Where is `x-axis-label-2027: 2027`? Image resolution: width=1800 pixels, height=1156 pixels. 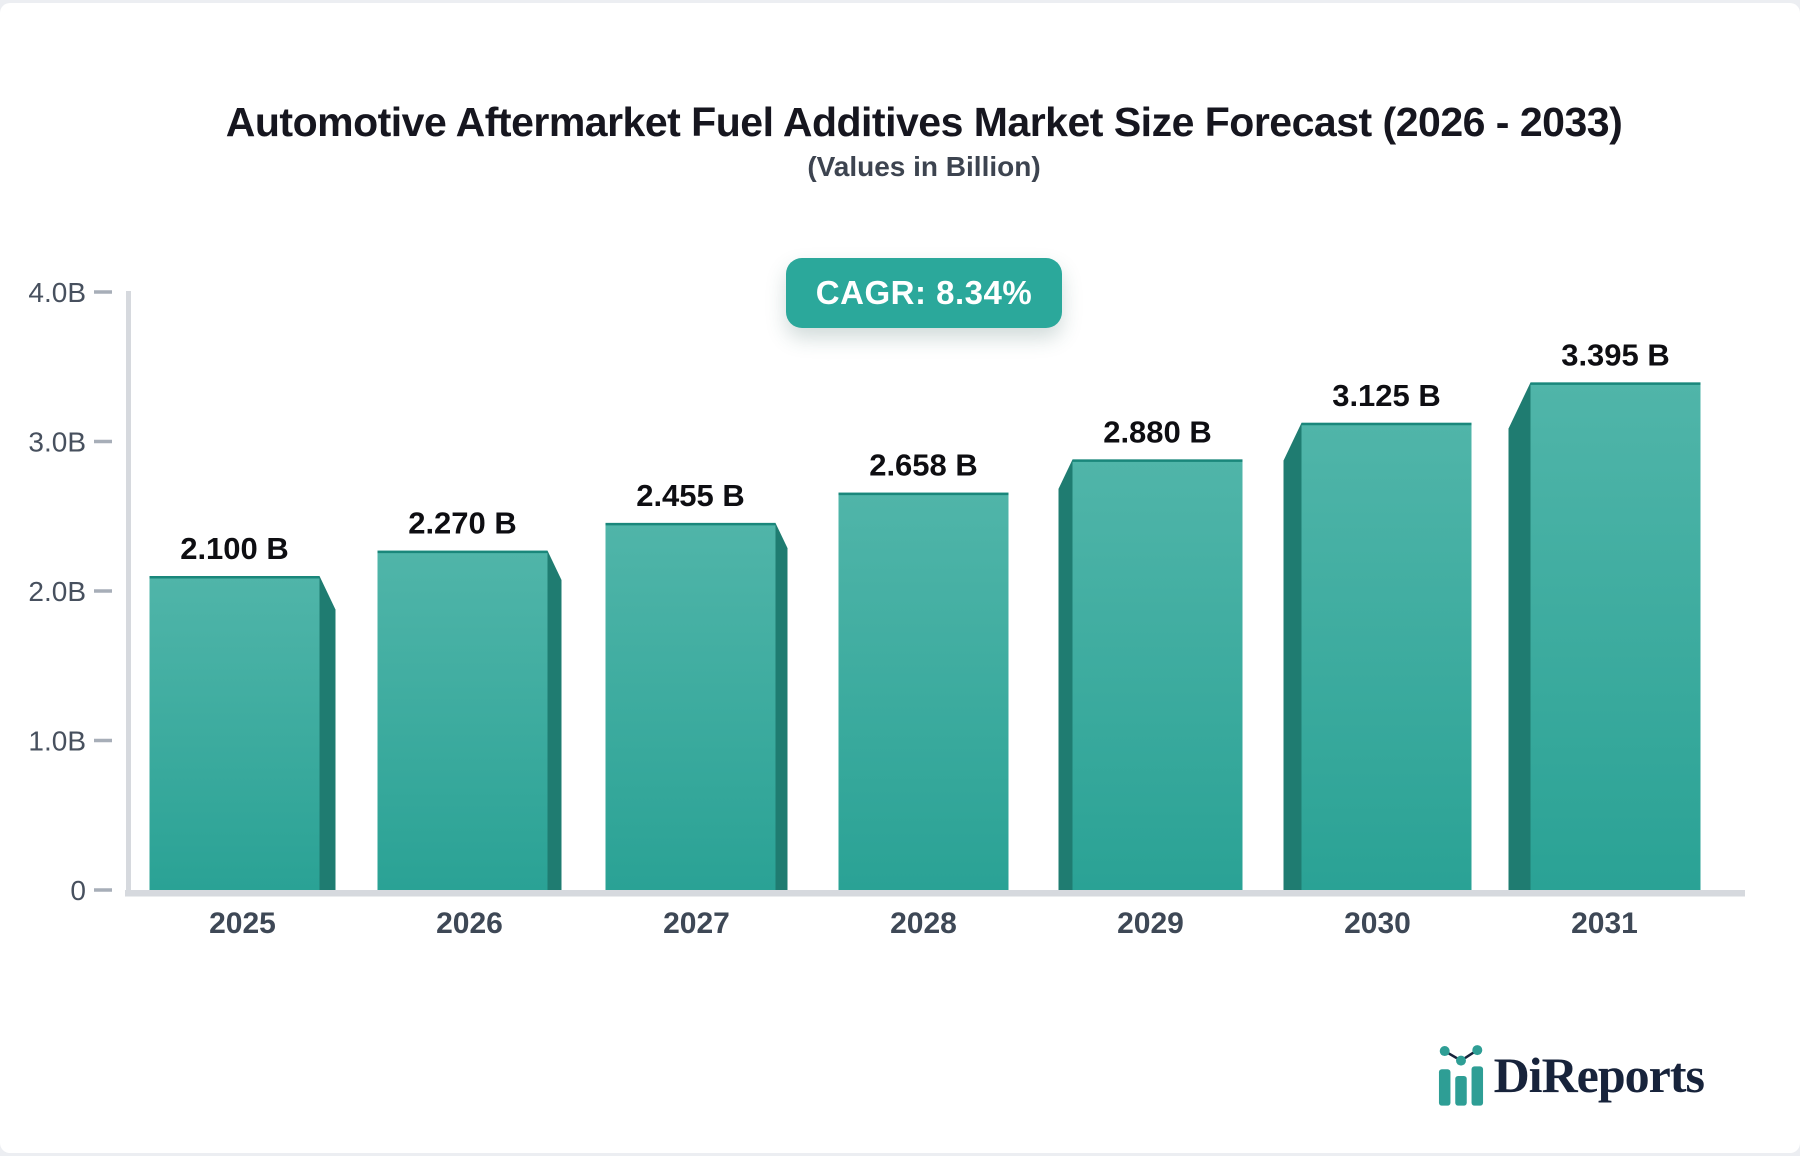 x-axis-label-2027: 2027 is located at coordinates (696, 923).